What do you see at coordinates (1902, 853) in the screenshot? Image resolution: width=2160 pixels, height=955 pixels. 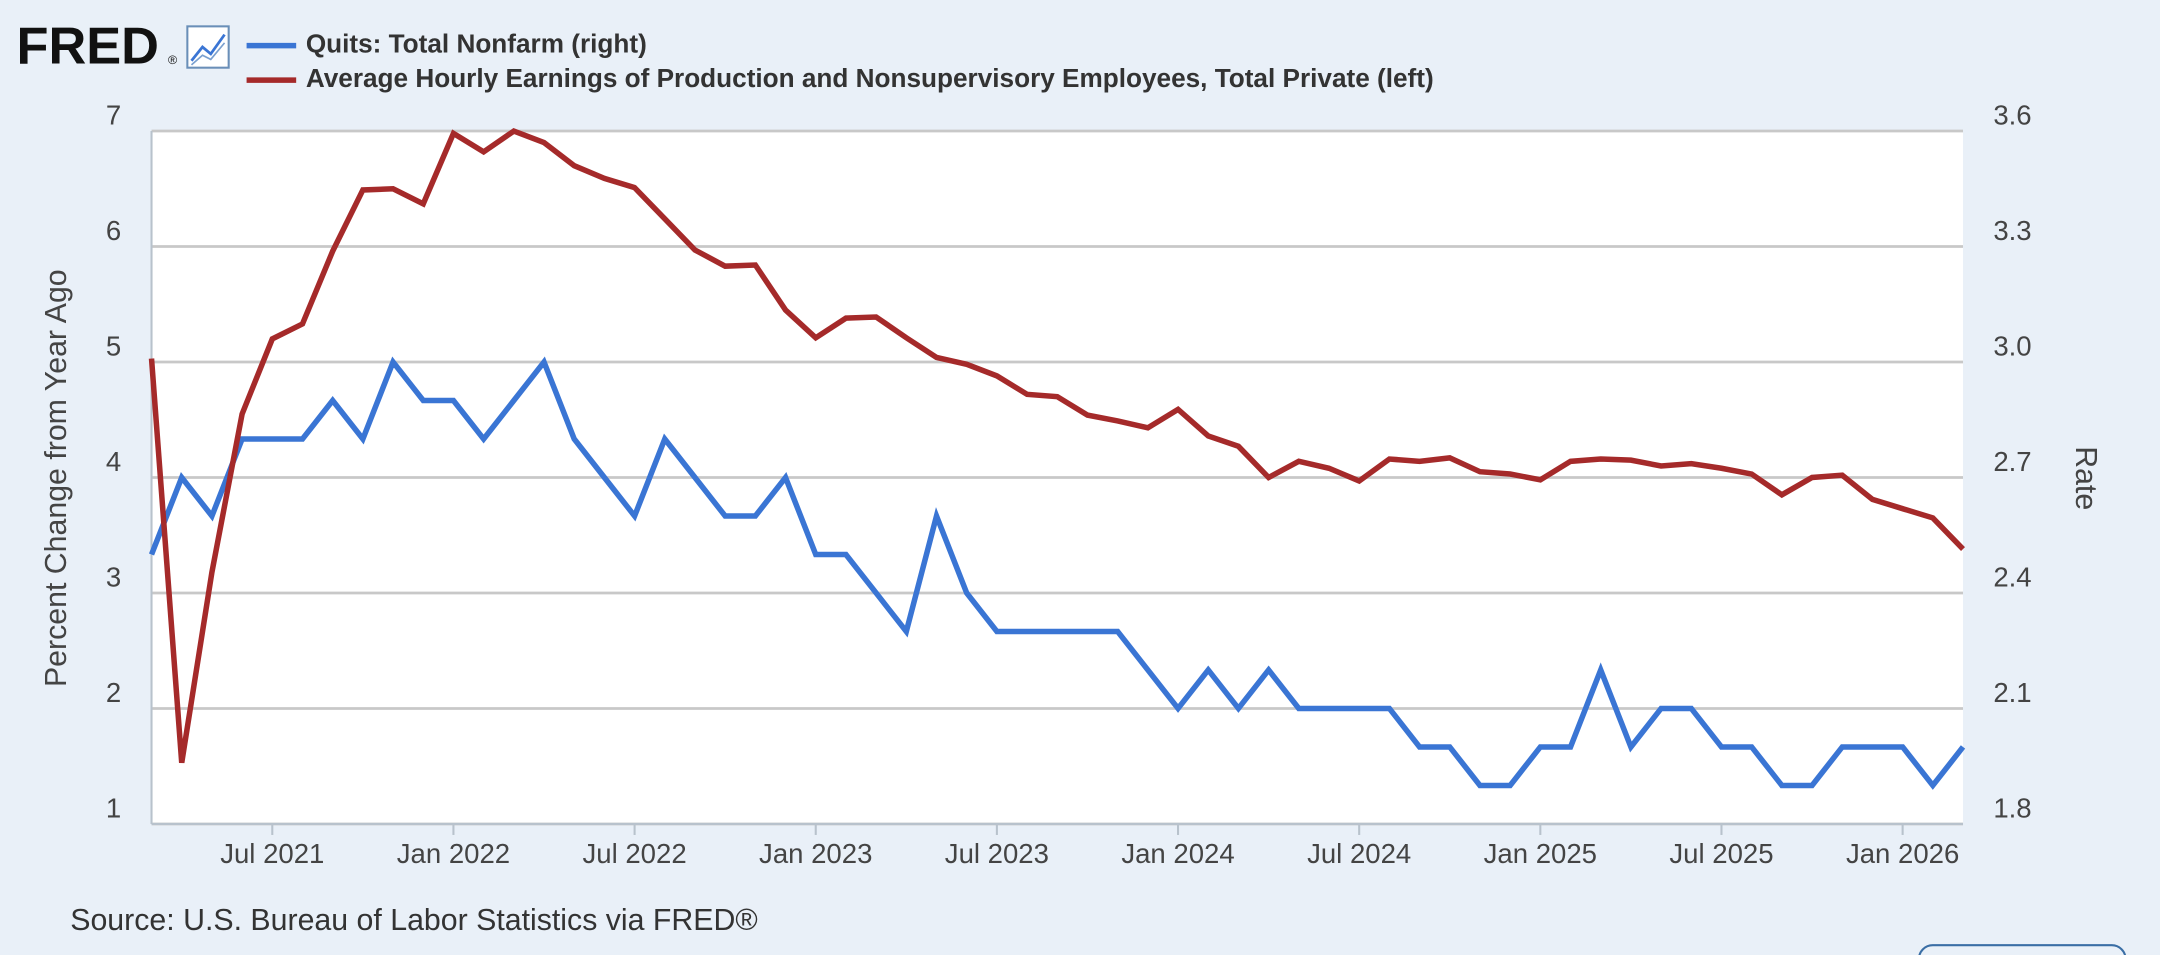 I see `x-tick-label: Jan 2026` at bounding box center [1902, 853].